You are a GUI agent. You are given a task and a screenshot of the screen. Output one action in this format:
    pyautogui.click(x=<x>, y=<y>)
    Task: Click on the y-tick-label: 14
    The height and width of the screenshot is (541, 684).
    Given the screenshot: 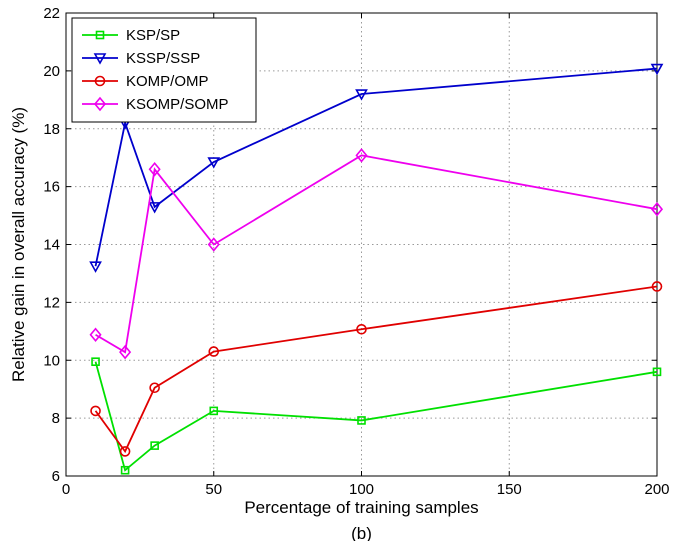 What is the action you would take?
    pyautogui.click(x=51, y=245)
    